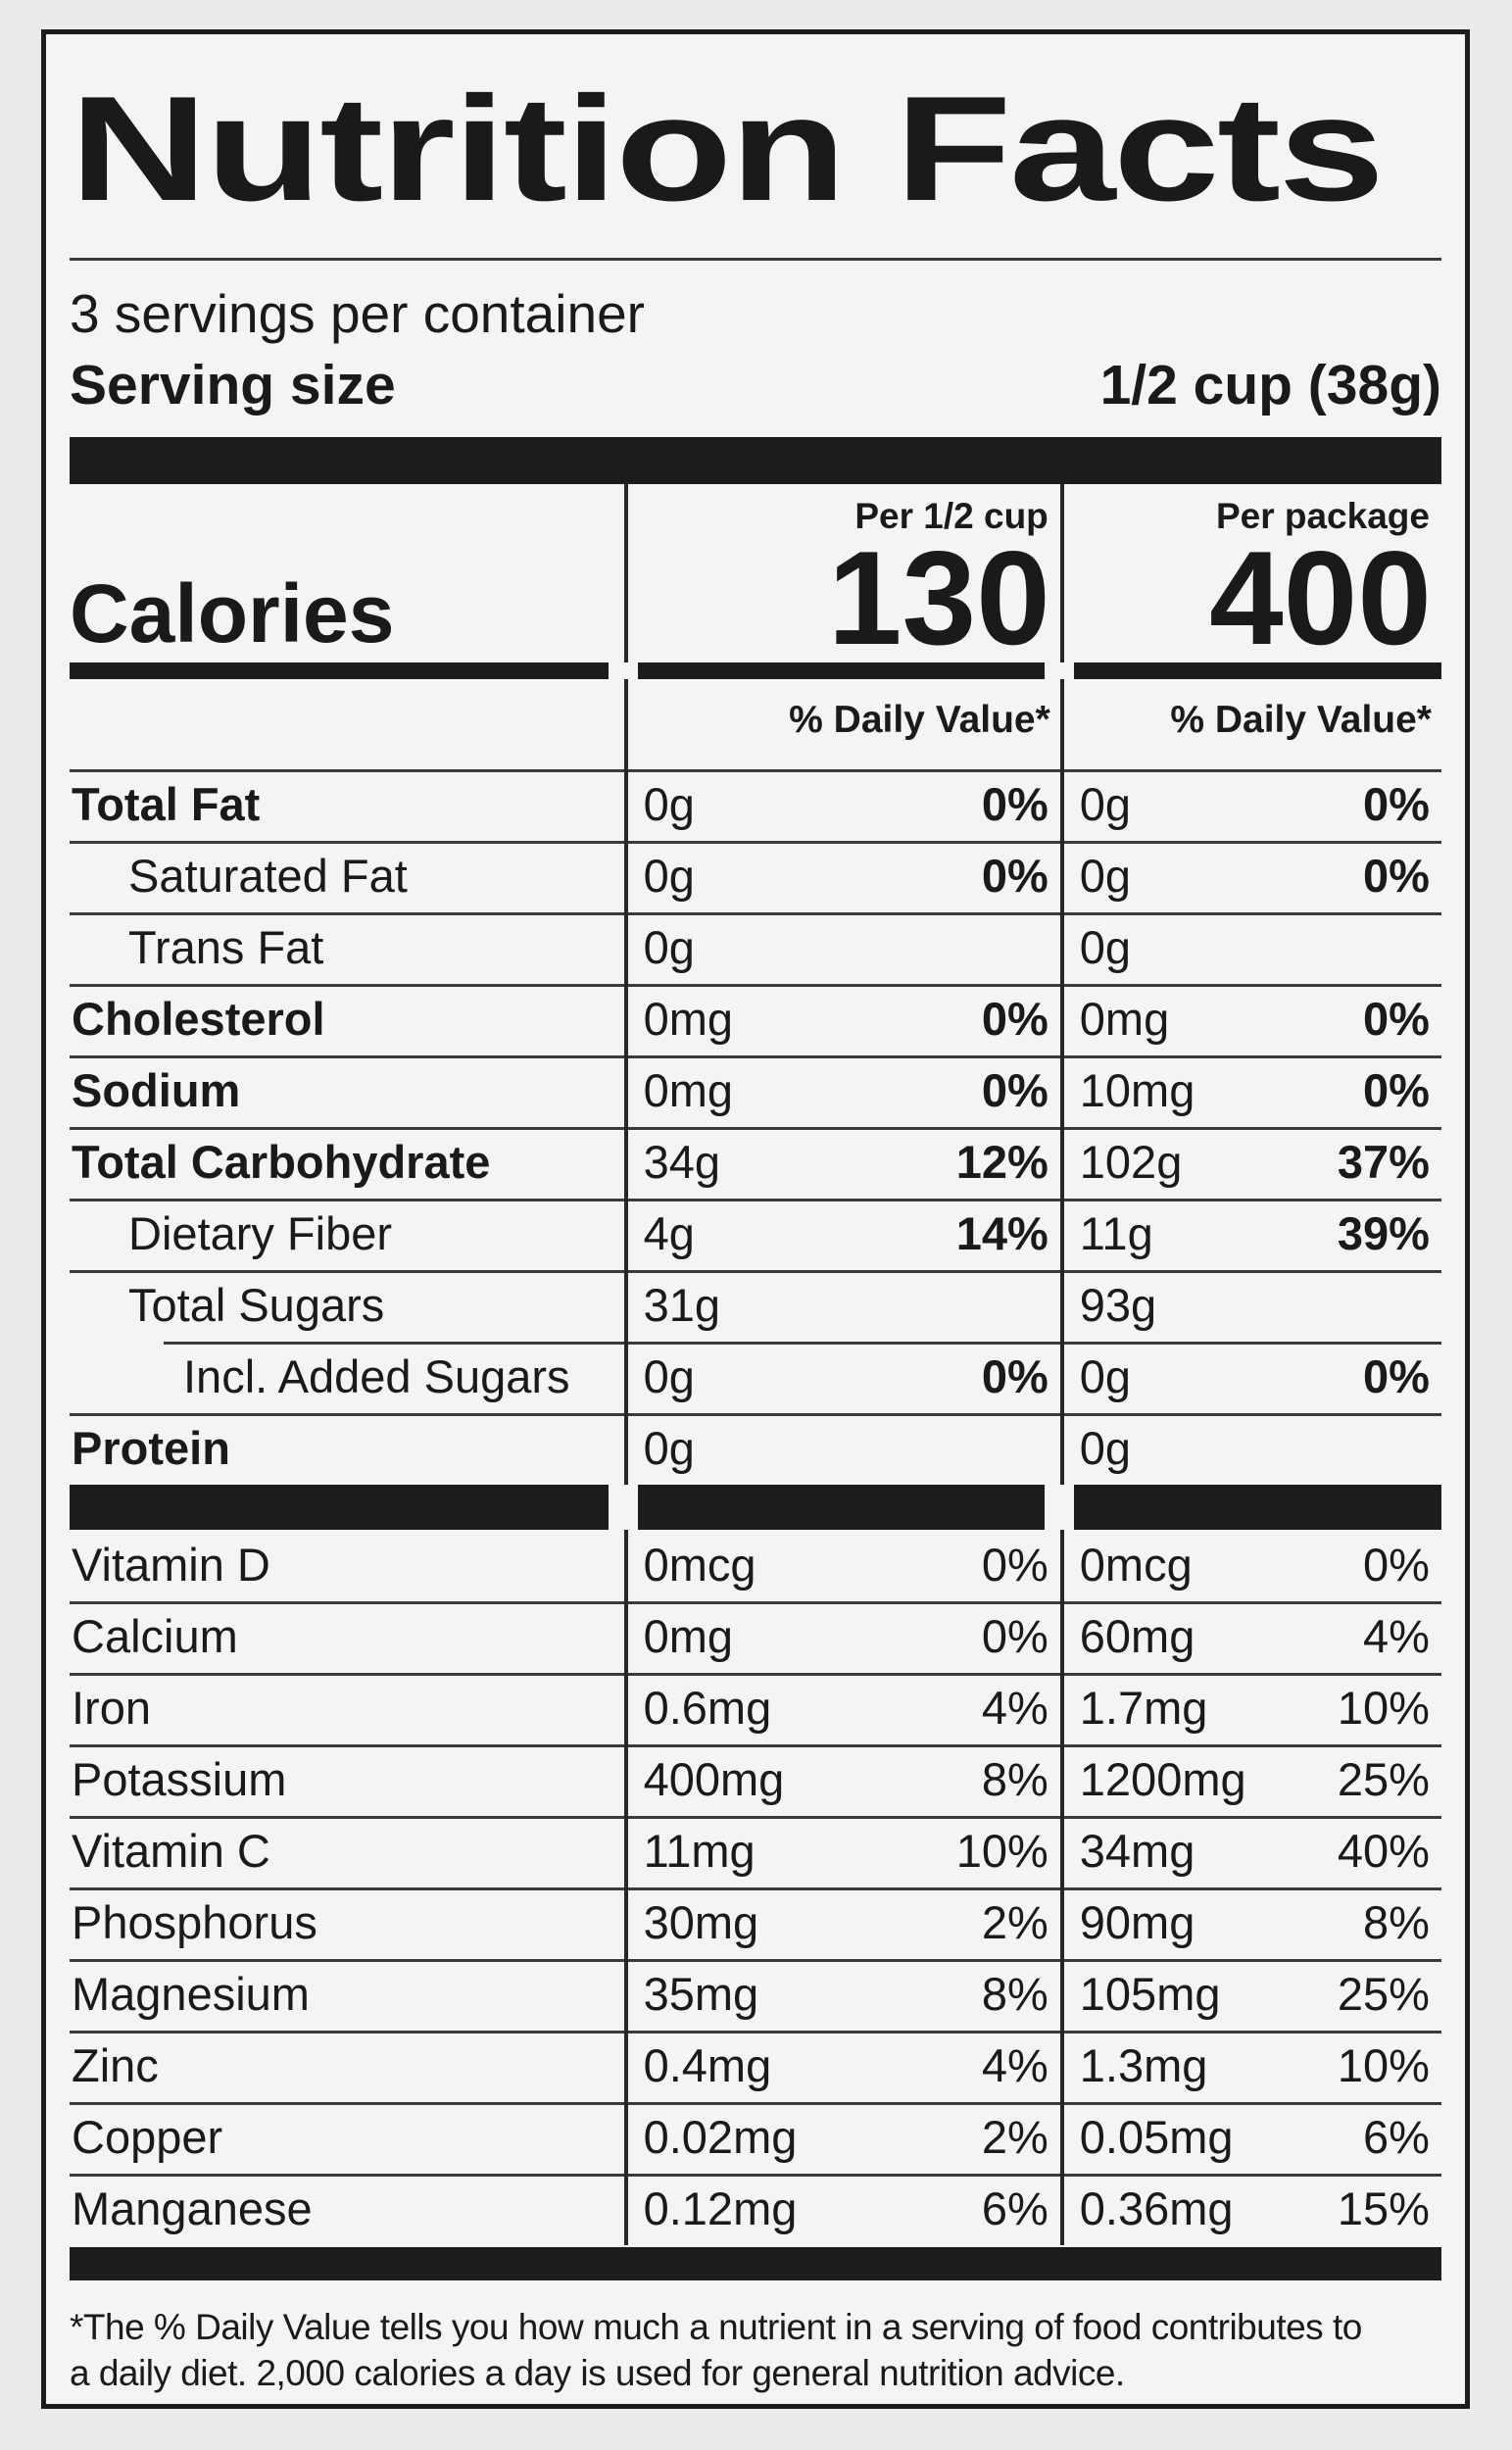 This screenshot has width=1512, height=2450. Describe the element at coordinates (682, 1162) in the screenshot. I see `per-serving-amount: 34g` at that location.